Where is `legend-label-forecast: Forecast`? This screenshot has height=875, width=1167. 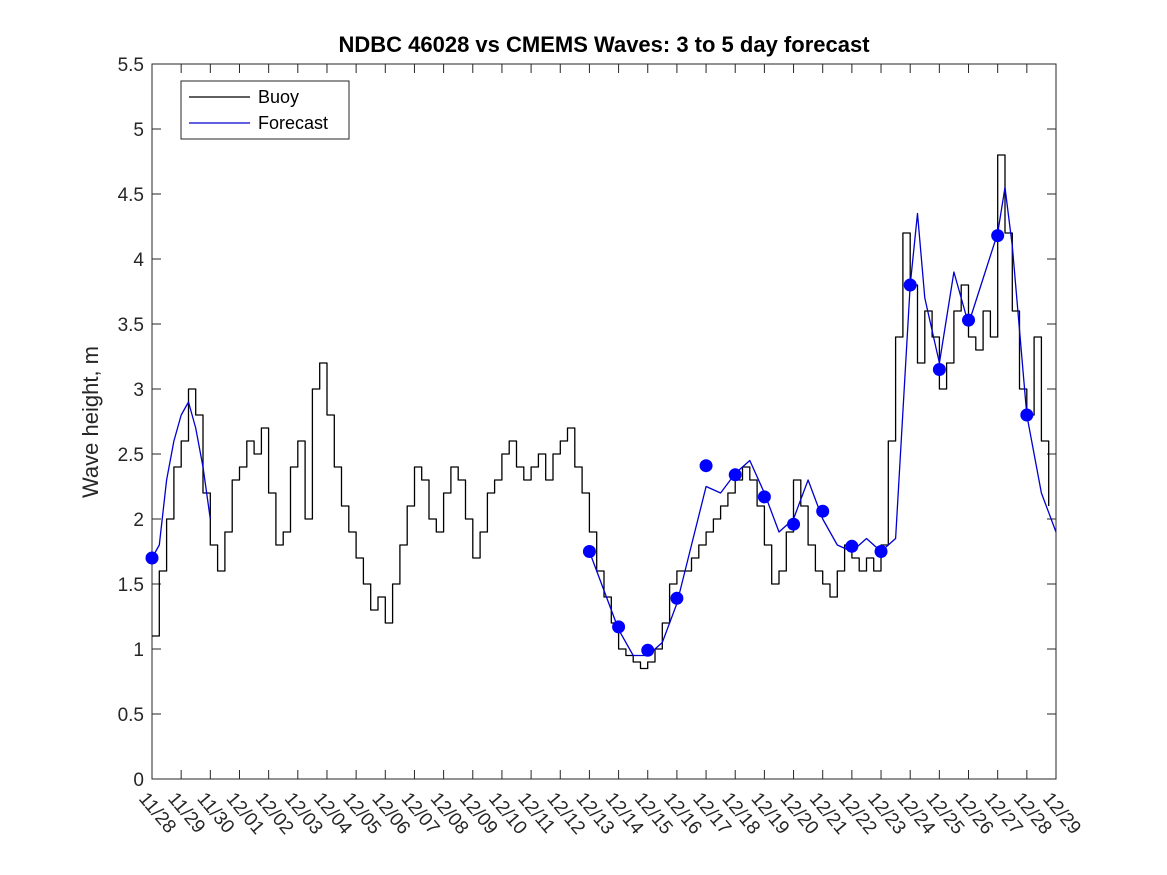
legend-label-forecast: Forecast is located at coordinates (293, 123).